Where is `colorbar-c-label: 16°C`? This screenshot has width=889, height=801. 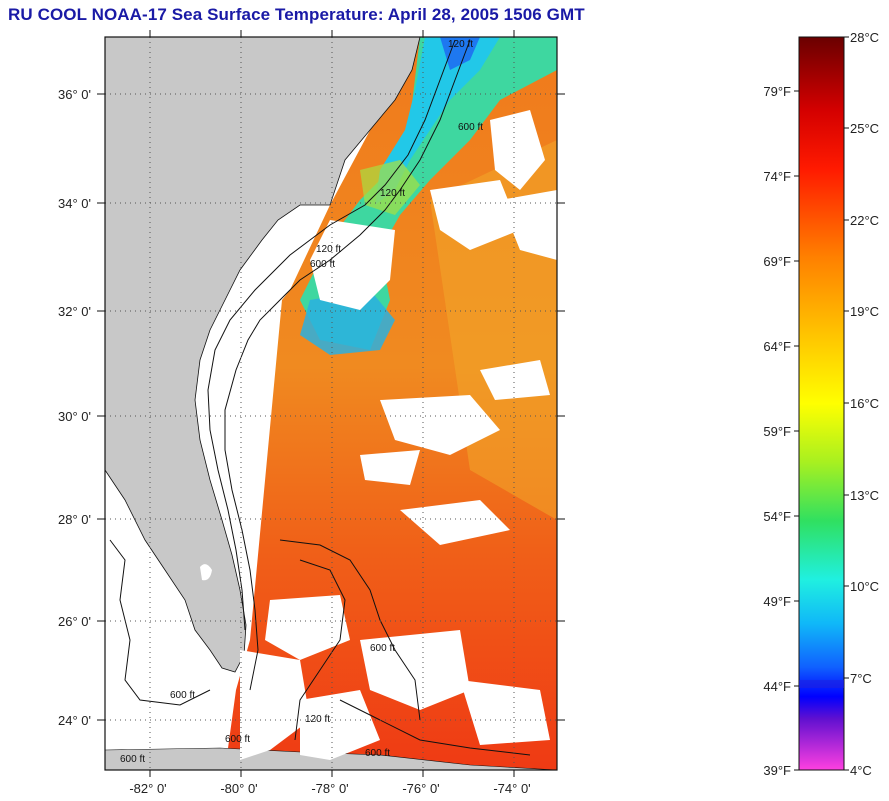 colorbar-c-label: 16°C is located at coordinates (864, 403).